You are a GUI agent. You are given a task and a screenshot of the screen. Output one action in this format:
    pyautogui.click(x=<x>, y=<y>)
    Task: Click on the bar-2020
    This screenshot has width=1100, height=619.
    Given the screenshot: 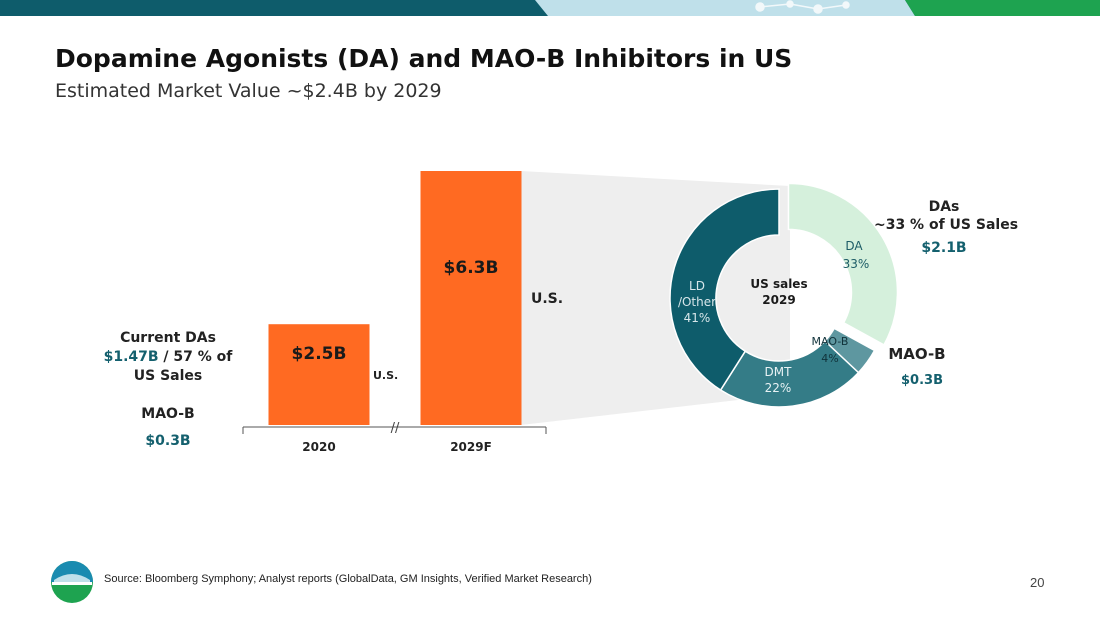 What is the action you would take?
    pyautogui.click(x=319, y=374)
    